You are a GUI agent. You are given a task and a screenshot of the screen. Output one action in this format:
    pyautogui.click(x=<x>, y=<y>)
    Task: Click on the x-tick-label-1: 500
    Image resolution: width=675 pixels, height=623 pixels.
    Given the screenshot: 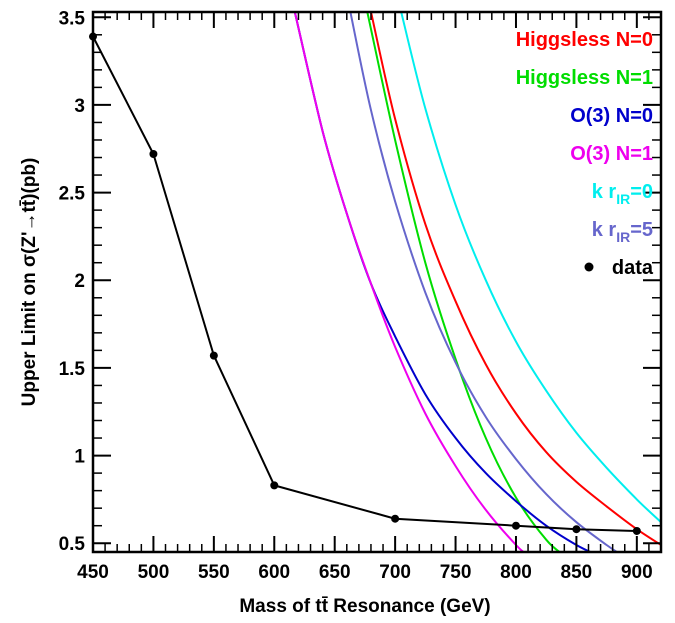 What is the action you would take?
    pyautogui.click(x=154, y=572)
    